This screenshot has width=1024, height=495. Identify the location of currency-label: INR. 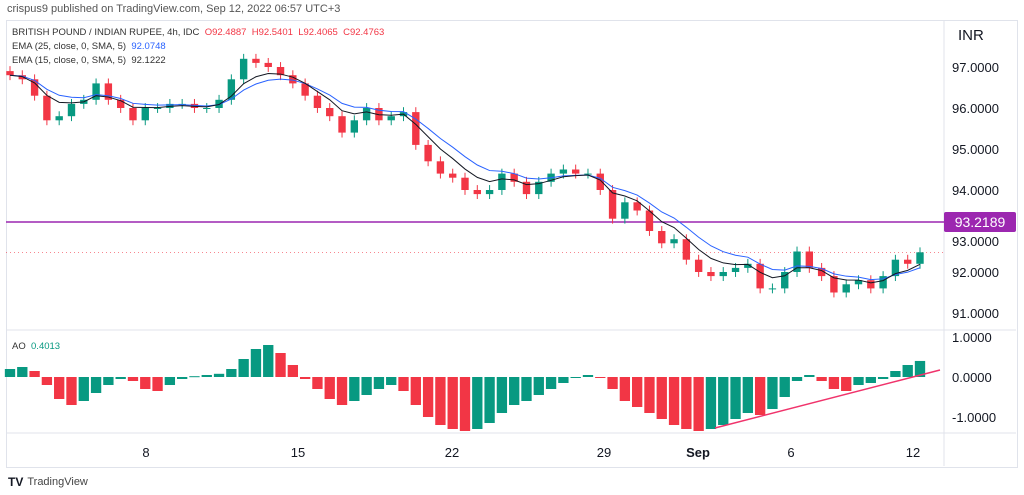
(971, 35).